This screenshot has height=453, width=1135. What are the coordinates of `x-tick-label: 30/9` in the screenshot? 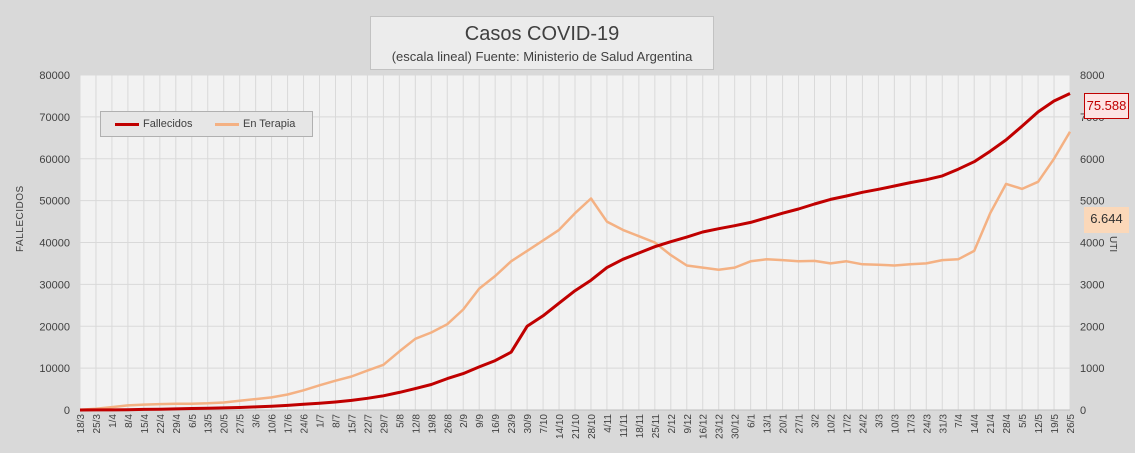 It's located at (528, 424).